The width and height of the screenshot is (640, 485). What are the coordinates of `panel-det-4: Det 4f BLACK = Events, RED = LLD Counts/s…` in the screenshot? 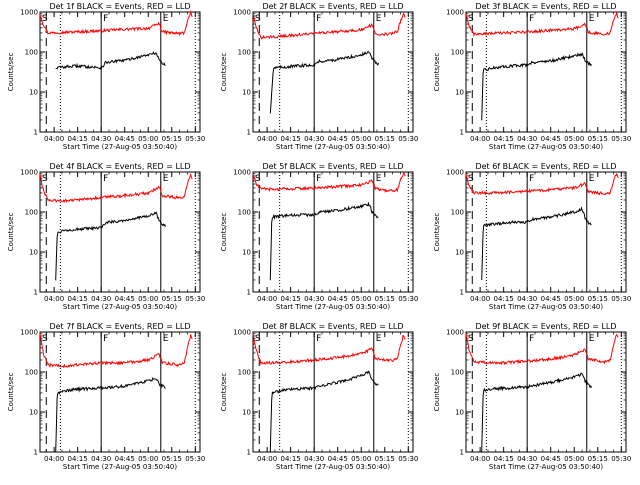 It's located at (106, 236).